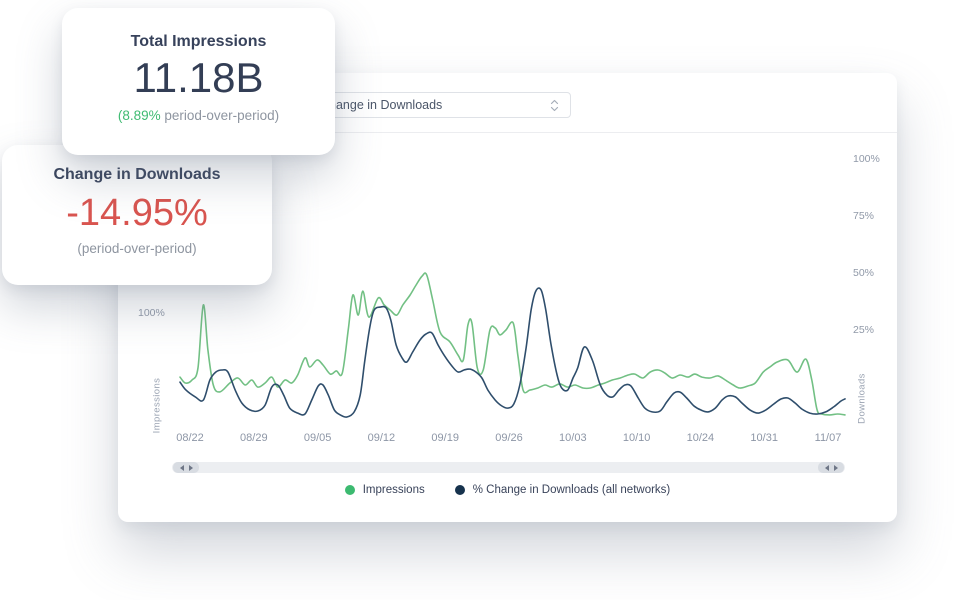  What do you see at coordinates (381, 438) in the screenshot?
I see `x-axis-tick: 09/12` at bounding box center [381, 438].